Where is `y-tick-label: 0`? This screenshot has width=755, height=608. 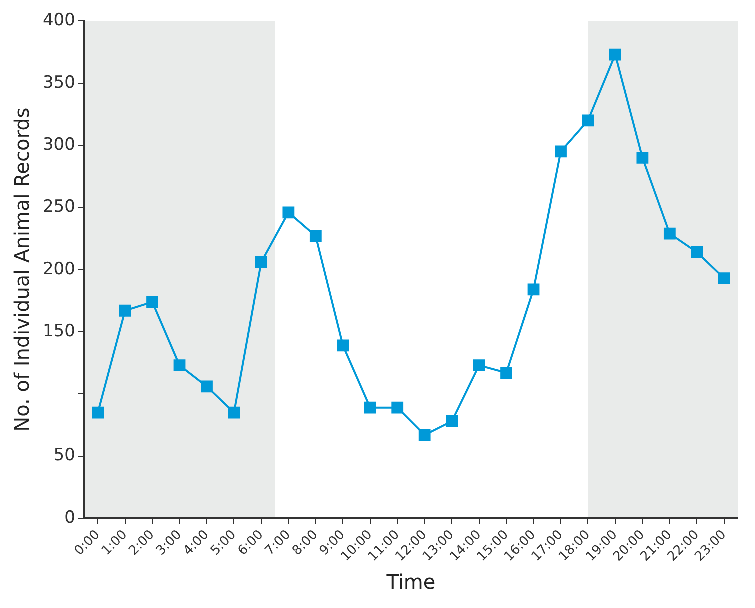
y-tick-label: 0 is located at coordinates (70, 518).